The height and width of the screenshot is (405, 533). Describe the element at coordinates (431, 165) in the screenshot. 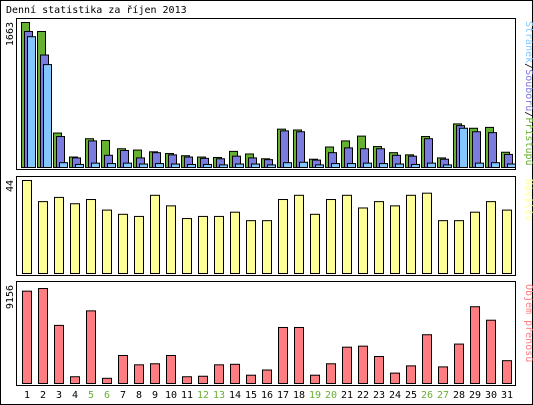

I see `bar-pristupy-Stránek-day-26` at that location.